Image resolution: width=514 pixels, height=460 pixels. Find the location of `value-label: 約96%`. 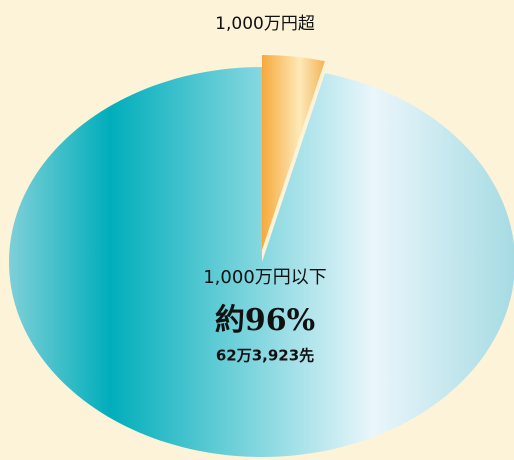

value-label: 約96% is located at coordinates (265, 320).